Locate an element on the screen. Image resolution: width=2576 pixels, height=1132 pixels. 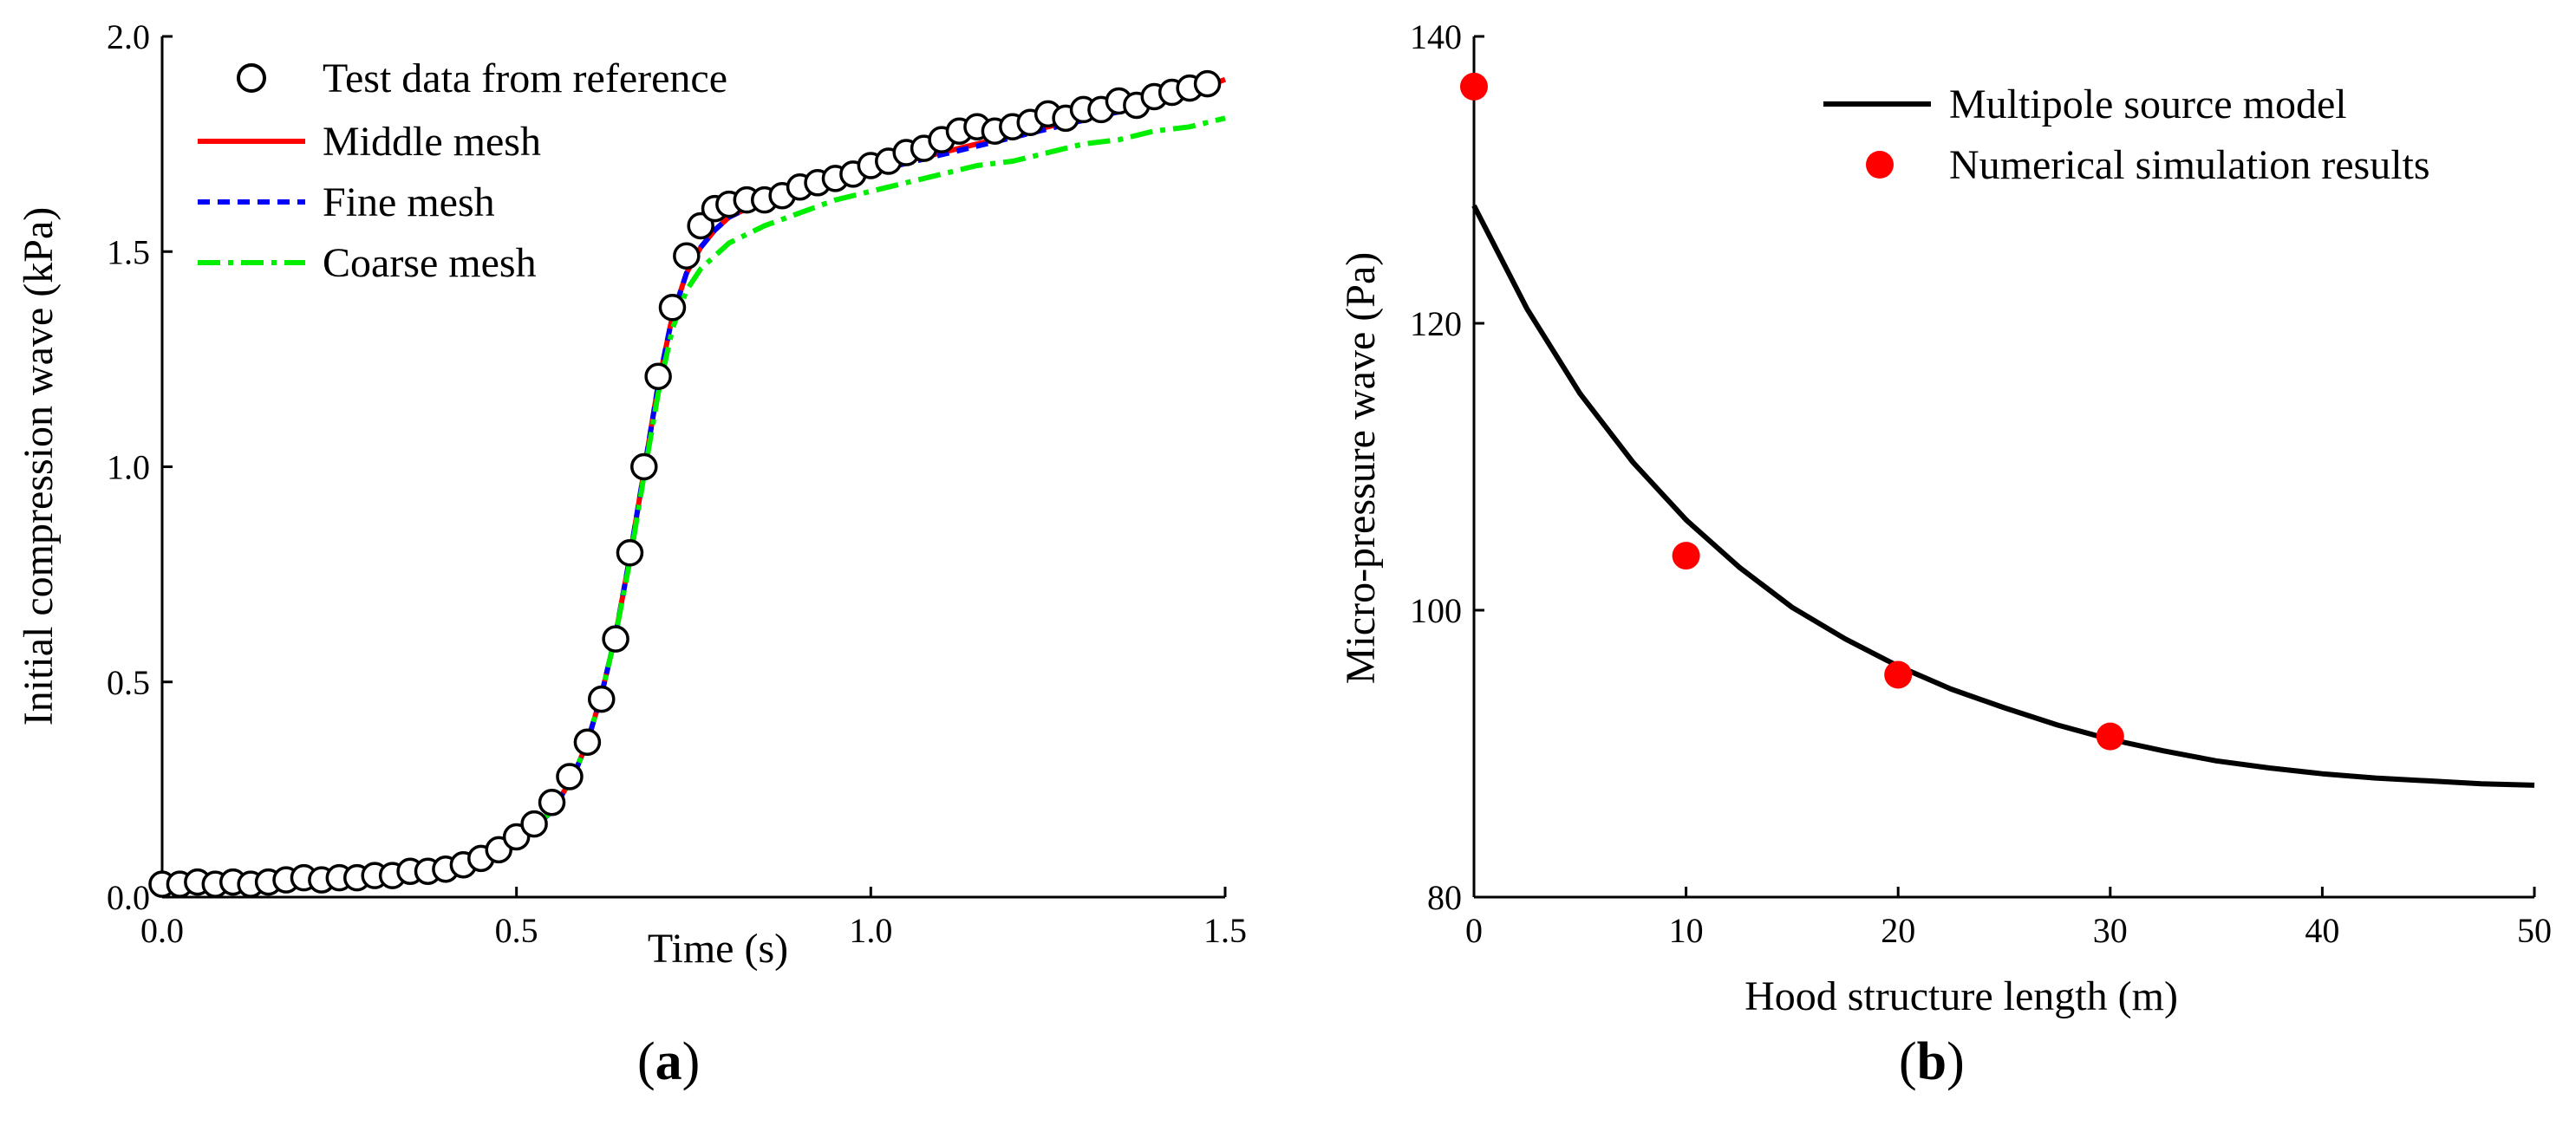
panel-a-label-close: ) is located at coordinates (692, 1061).